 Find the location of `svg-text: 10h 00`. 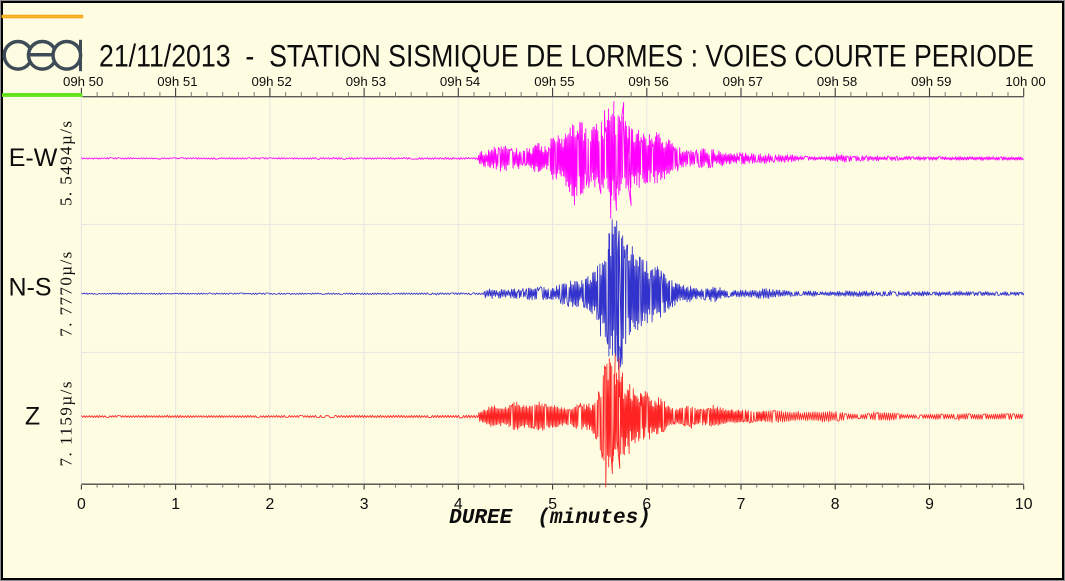

svg-text: 10h 00 is located at coordinates (1025, 81).